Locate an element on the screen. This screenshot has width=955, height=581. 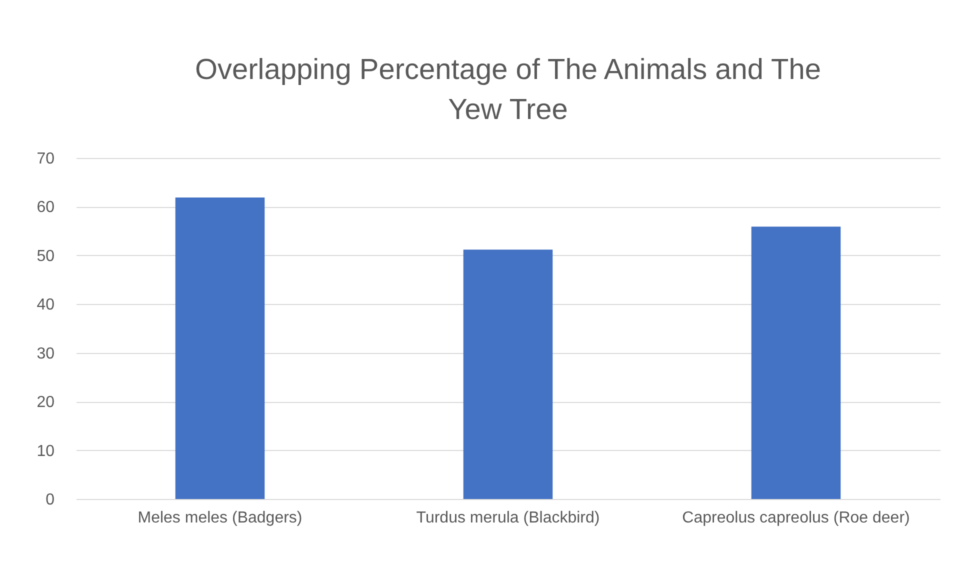
y-tick-label: 60 is located at coordinates (45, 207).